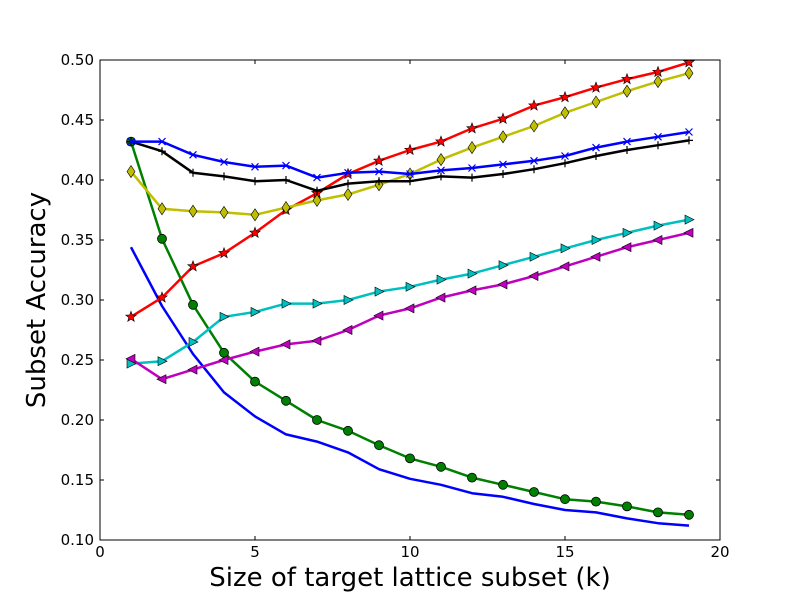  Describe the element at coordinates (77, 360) in the screenshot. I see `y-tick-label: 0.25` at that location.